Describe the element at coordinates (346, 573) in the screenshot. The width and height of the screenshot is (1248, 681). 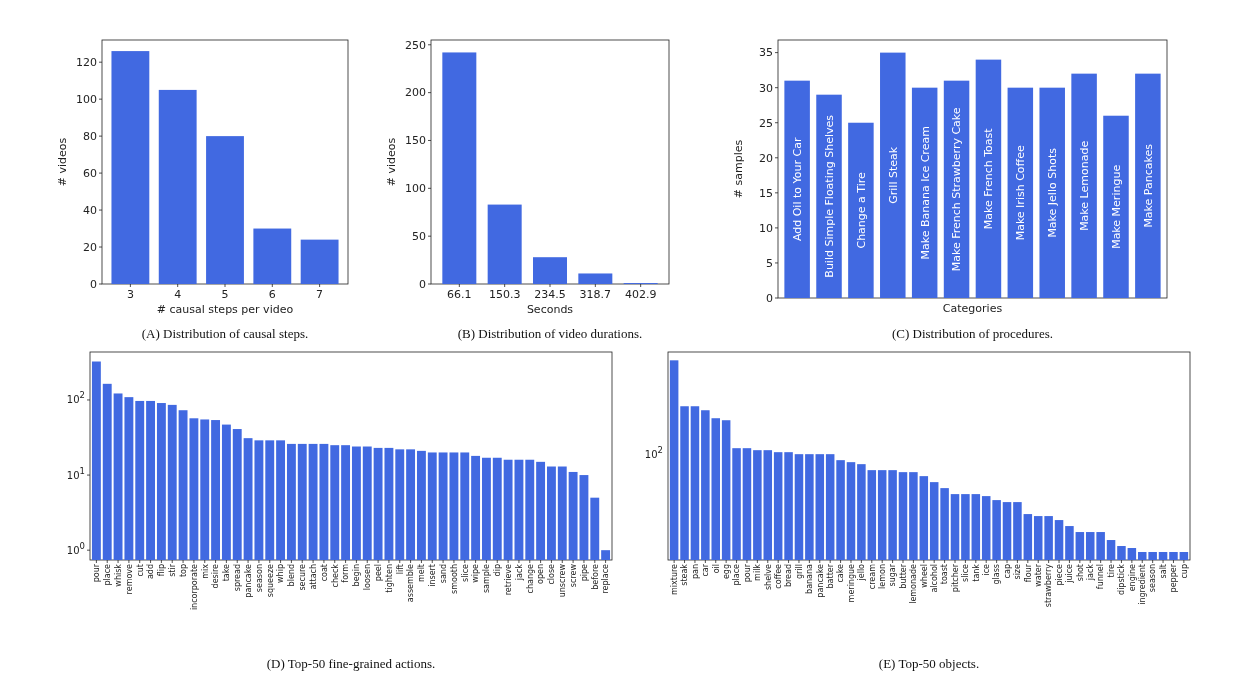
I see `x-tick-label: form` at that location.